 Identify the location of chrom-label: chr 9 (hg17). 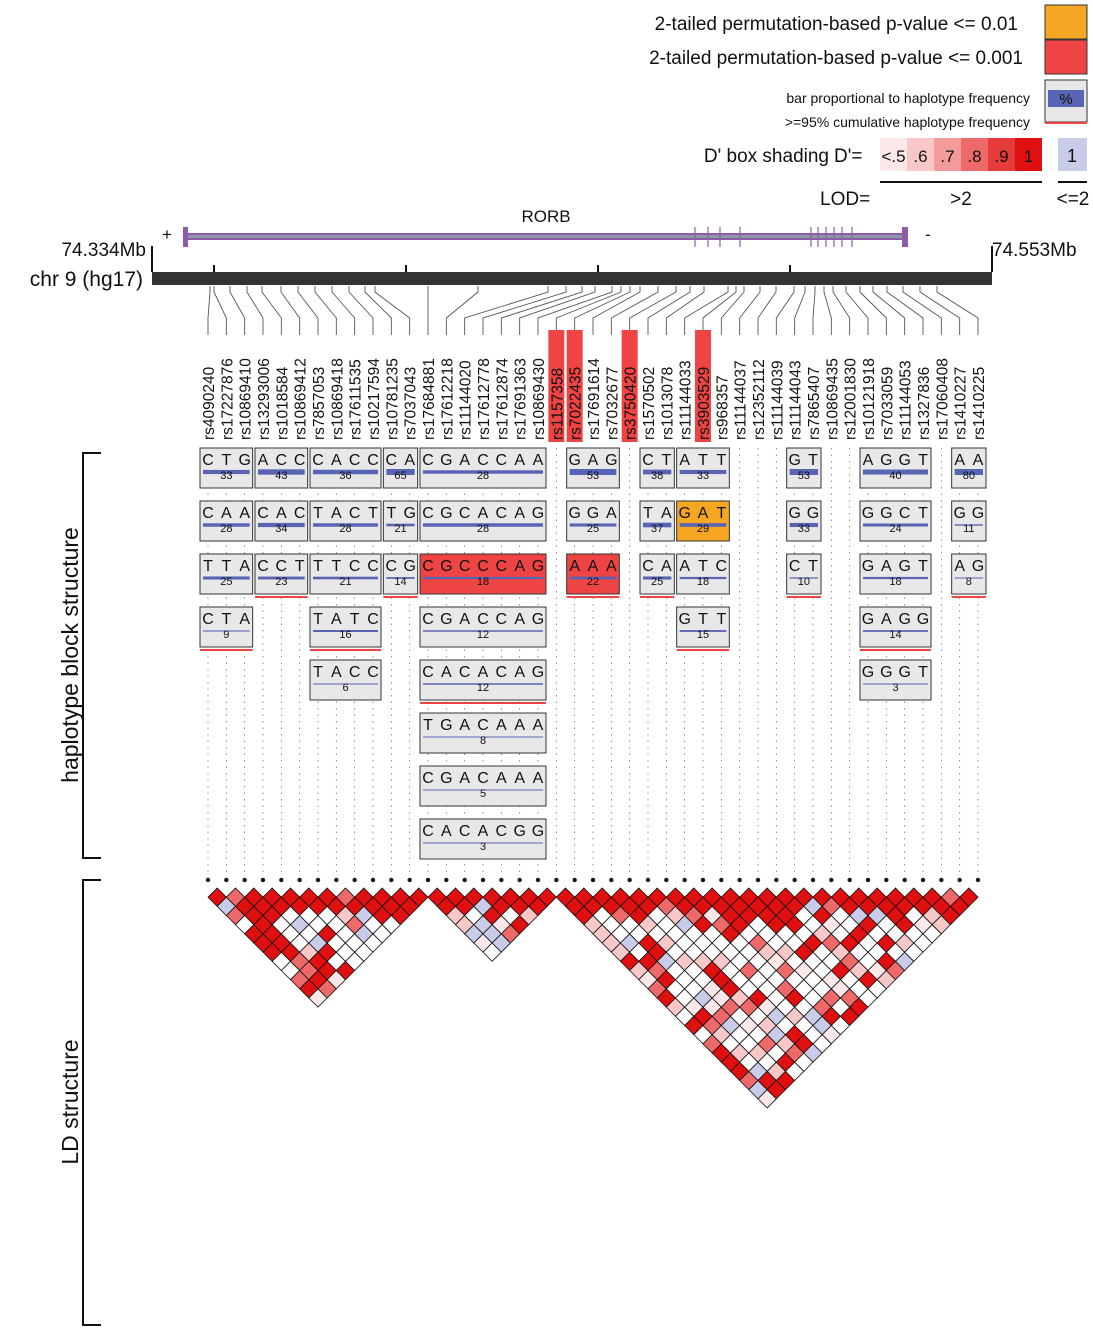
(86, 279).